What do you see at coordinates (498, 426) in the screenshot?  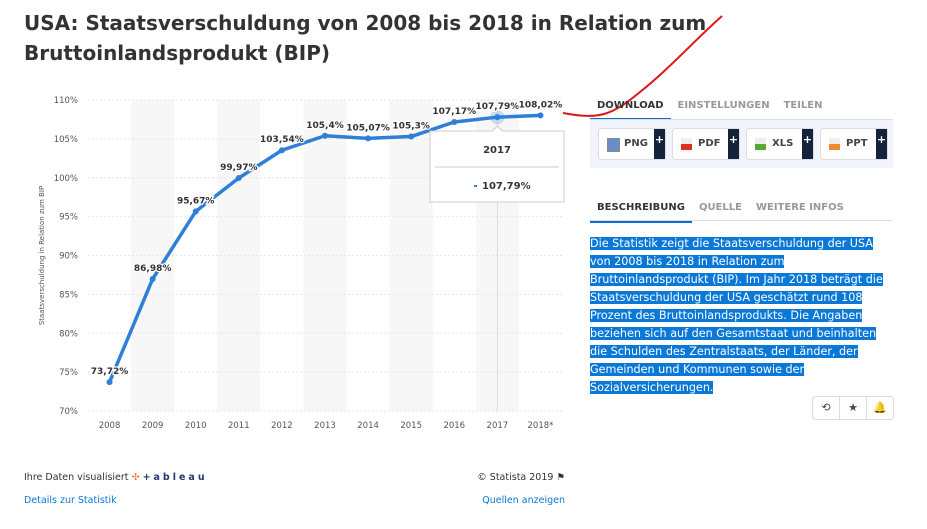 I see `x-tick-label: 2017` at bounding box center [498, 426].